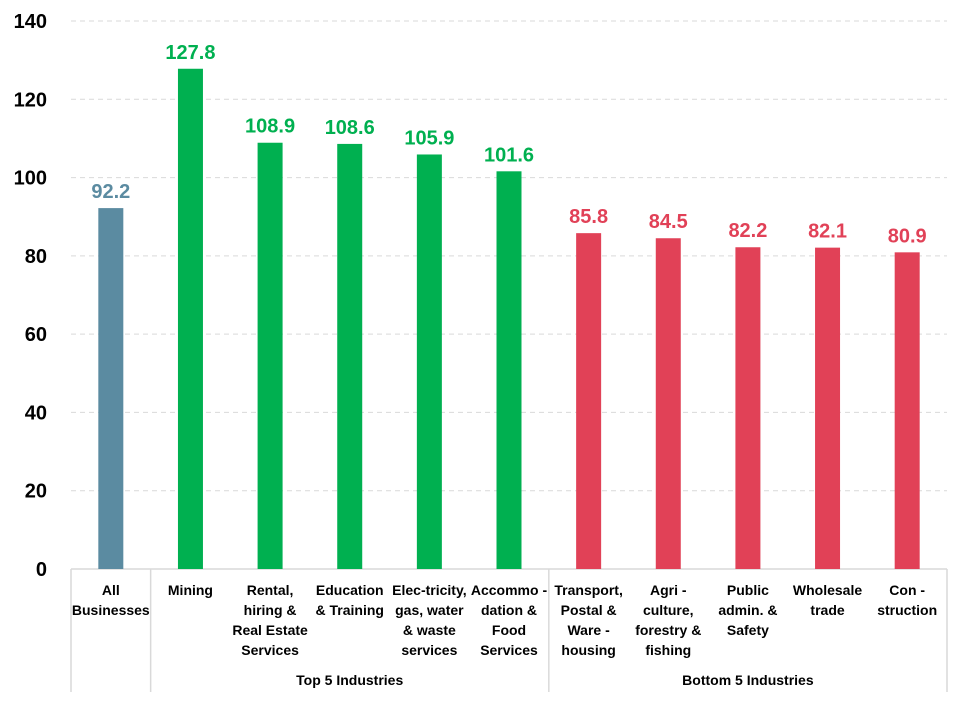 The width and height of the screenshot is (963, 703). I want to click on x-tick-label: Real Estate, so click(270, 630).